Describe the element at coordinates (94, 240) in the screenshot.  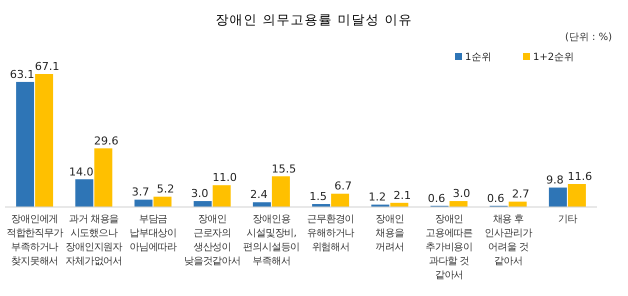
I see `x-tick-label: 과거 채용을 시도했으나 장애인지원자 자체가없어서` at that location.